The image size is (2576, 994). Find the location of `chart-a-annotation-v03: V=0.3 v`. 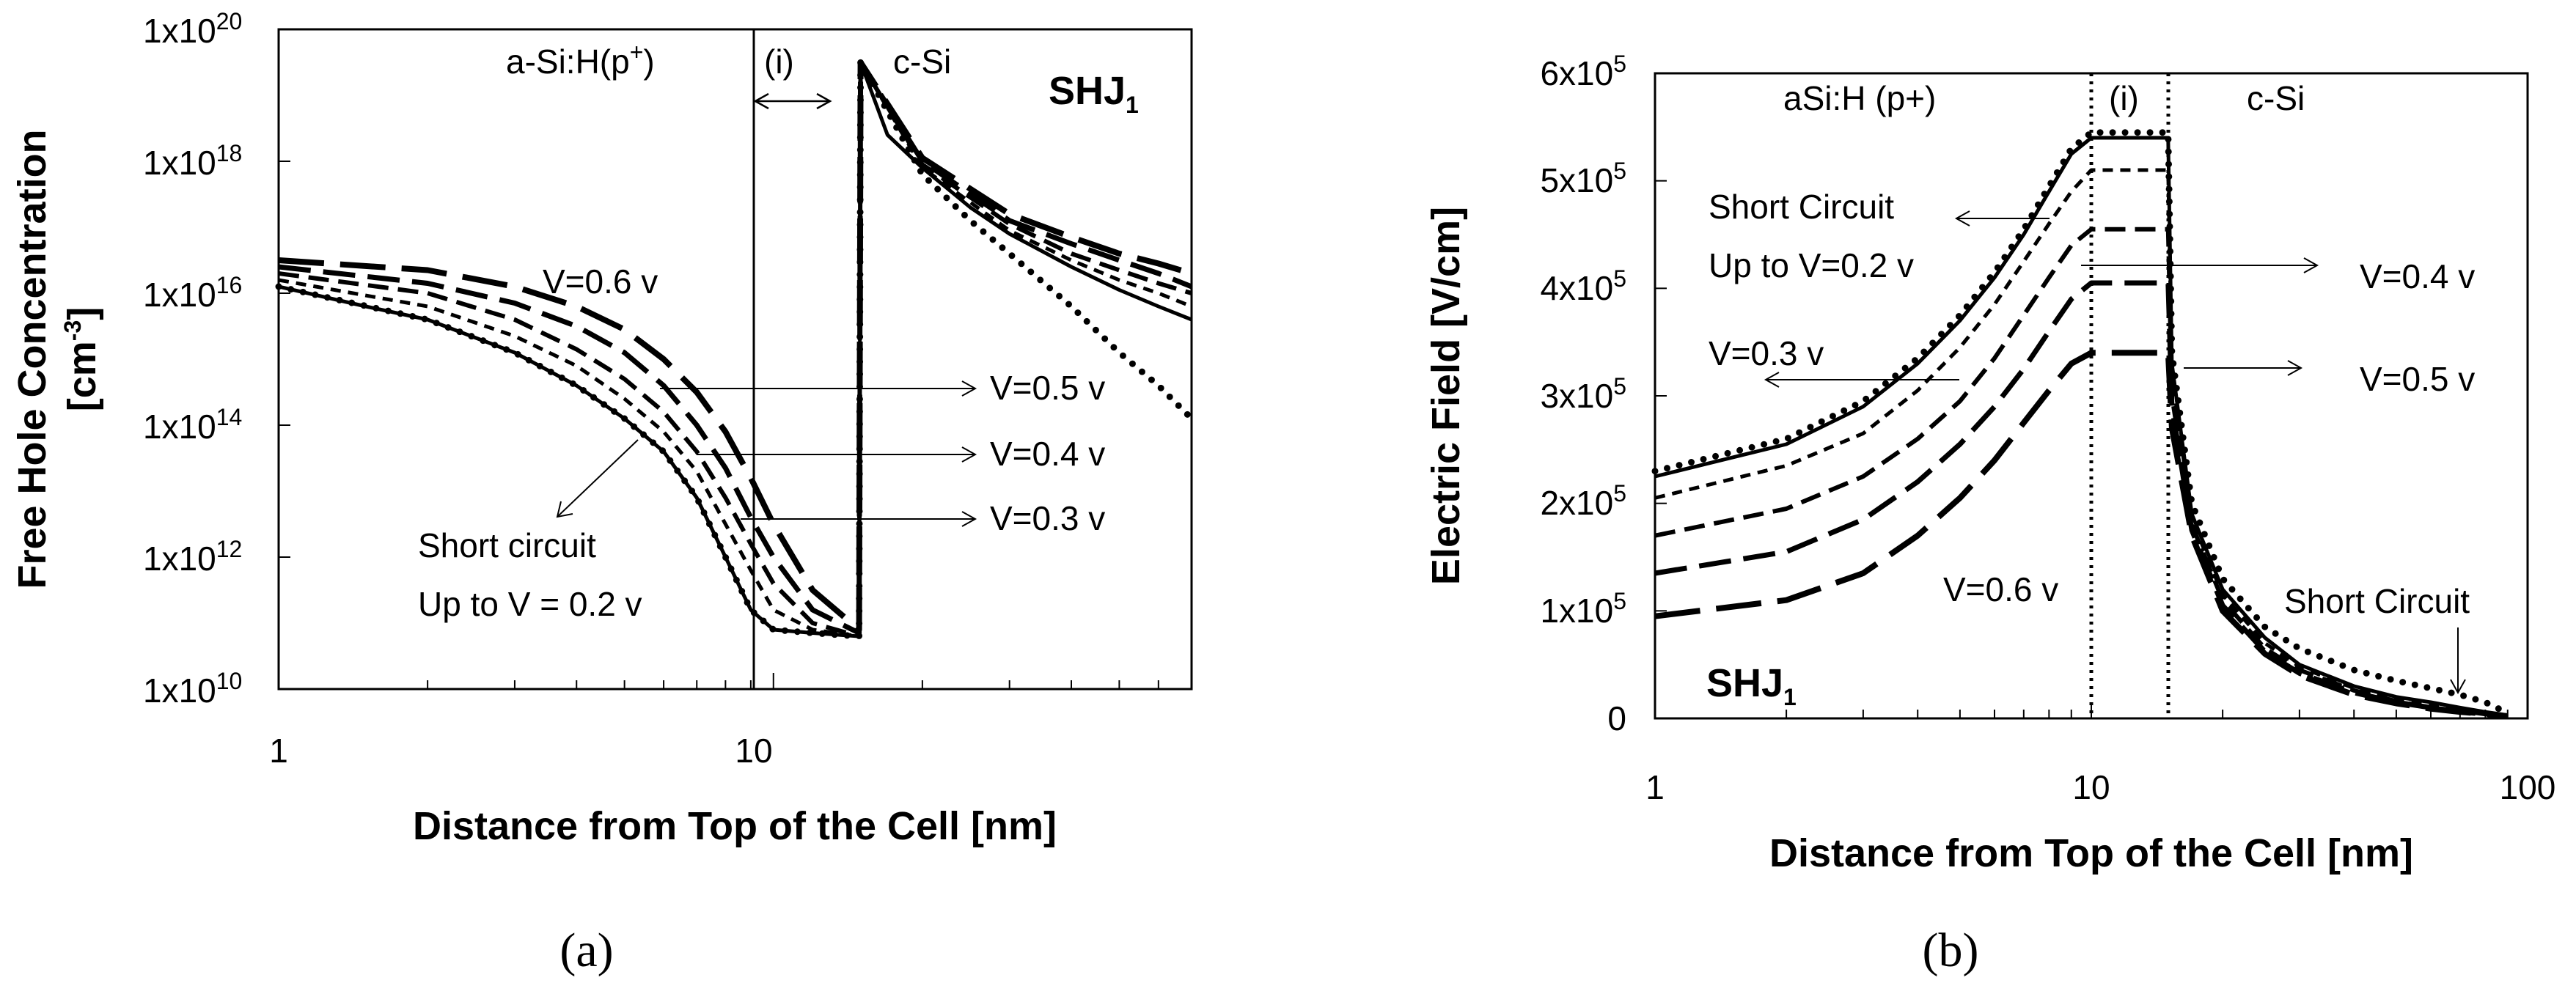

chart-a-annotation-v03: V=0.3 v is located at coordinates (1048, 518).